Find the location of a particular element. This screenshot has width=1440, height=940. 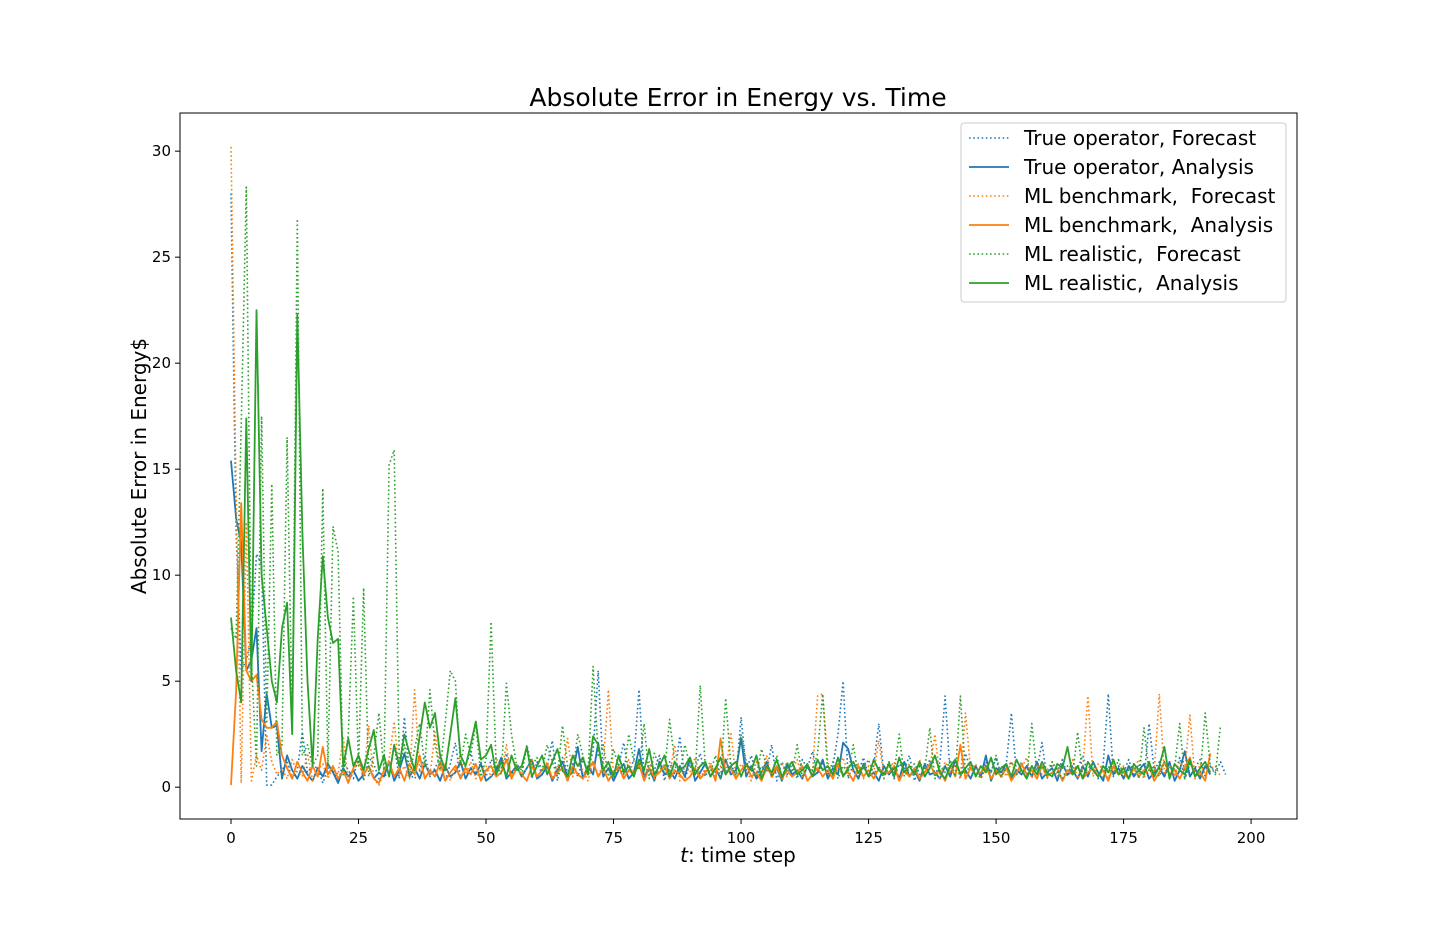

x-tick-label: 175 is located at coordinates (1123, 838).